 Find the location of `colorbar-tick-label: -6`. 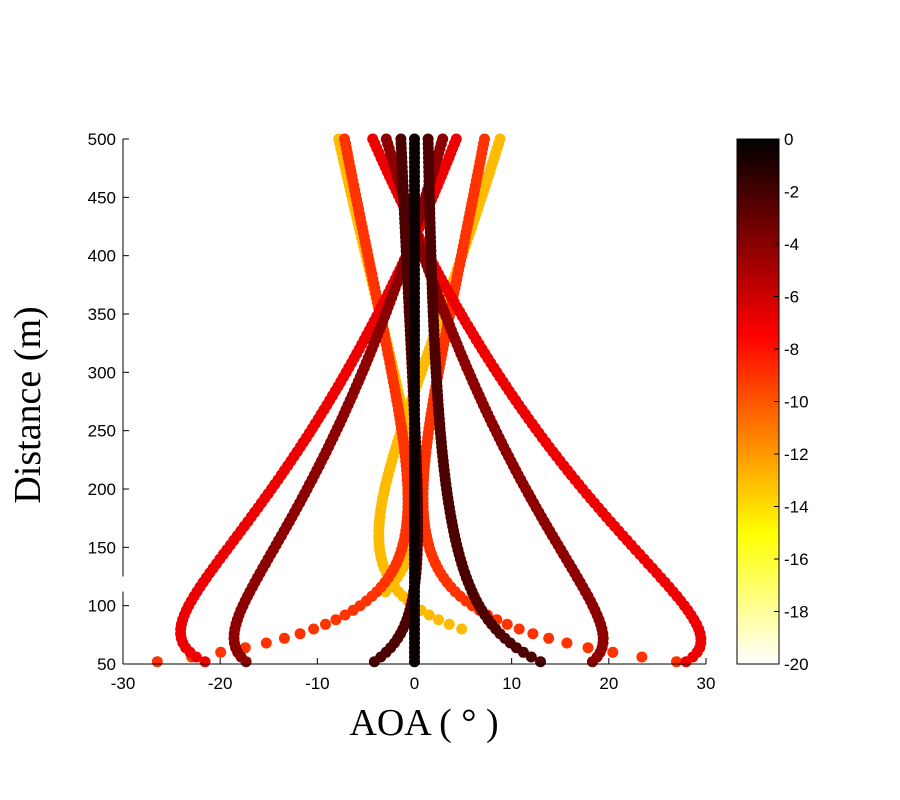

colorbar-tick-label: -6 is located at coordinates (791, 297).